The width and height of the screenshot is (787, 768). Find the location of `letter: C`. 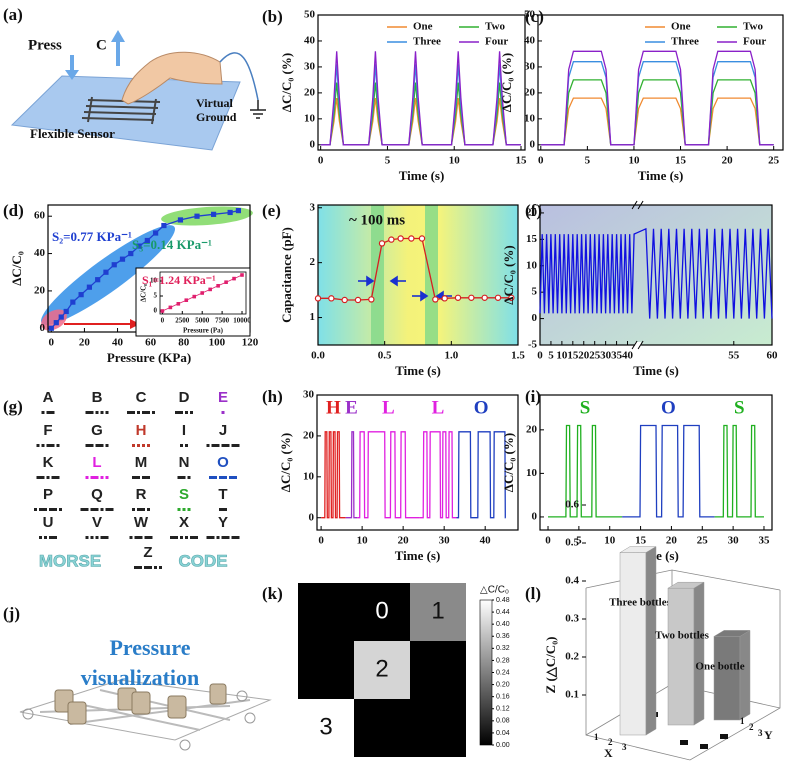

letter: C is located at coordinates (141, 397).